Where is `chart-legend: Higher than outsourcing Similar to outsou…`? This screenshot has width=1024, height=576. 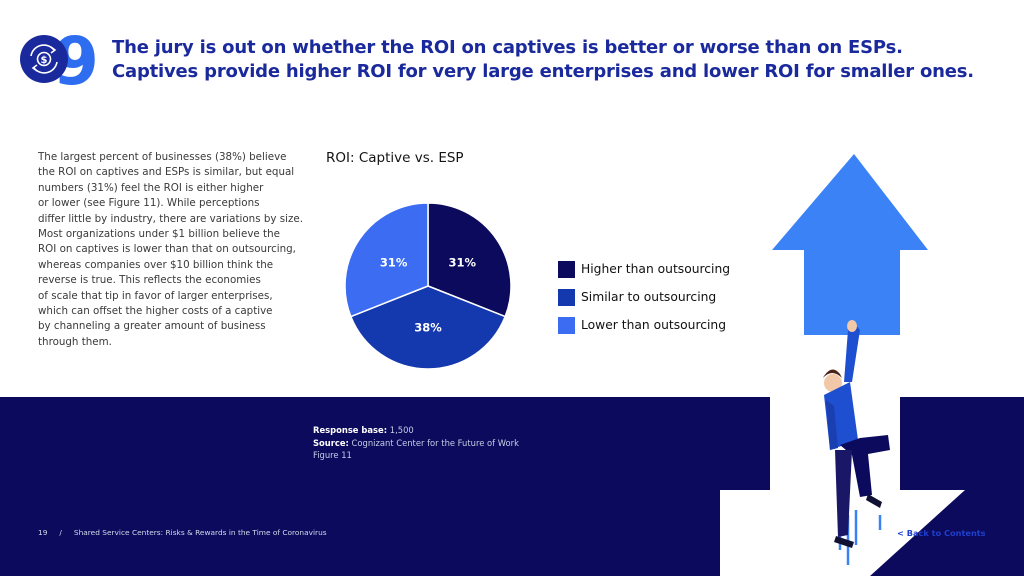 chart-legend: Higher than outsourcing Similar to outsou… is located at coordinates (644, 297).